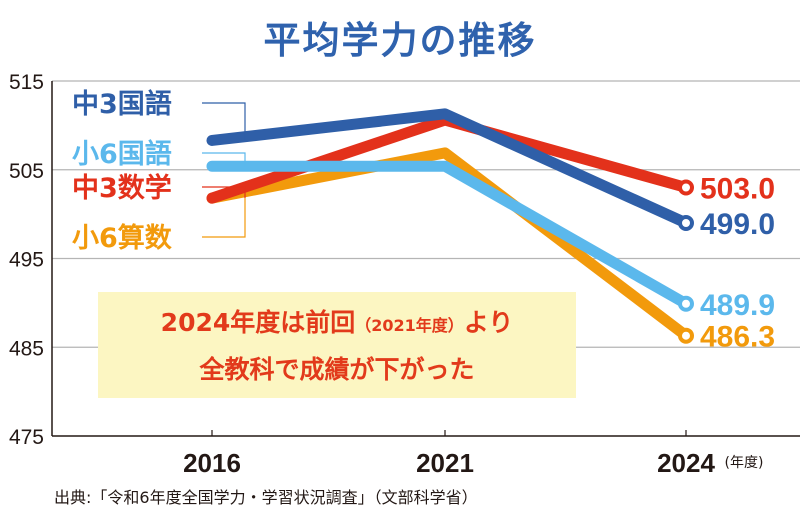 Image resolution: width=800 pixels, height=524 pixels. Describe the element at coordinates (737, 305) in the screenshot. I see `end-value-label: 489.9` at that location.